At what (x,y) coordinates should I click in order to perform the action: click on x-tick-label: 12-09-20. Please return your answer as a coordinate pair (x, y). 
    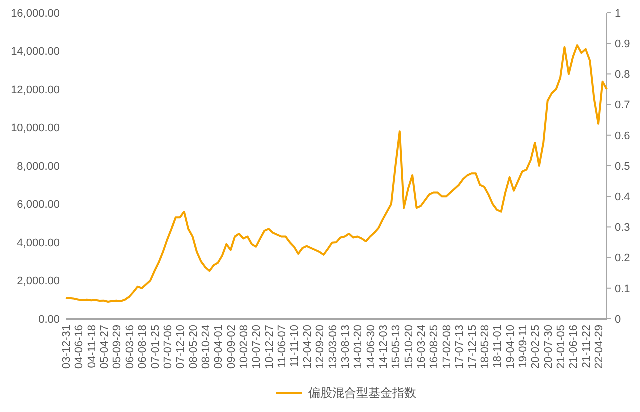
    Looking at the image, I should click on (320, 347).